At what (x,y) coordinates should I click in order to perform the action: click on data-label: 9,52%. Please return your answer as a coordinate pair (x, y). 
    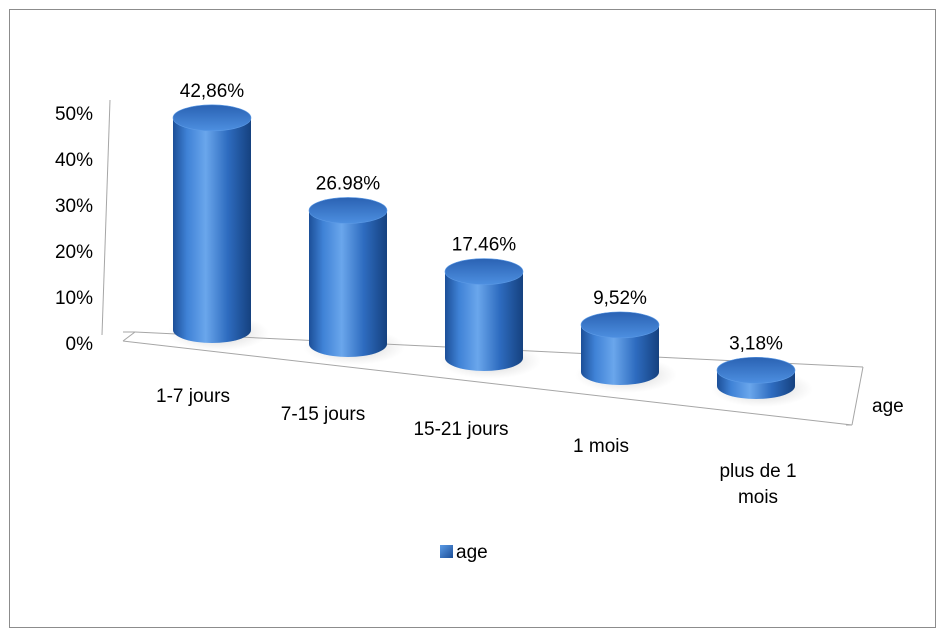
    Looking at the image, I should click on (620, 298).